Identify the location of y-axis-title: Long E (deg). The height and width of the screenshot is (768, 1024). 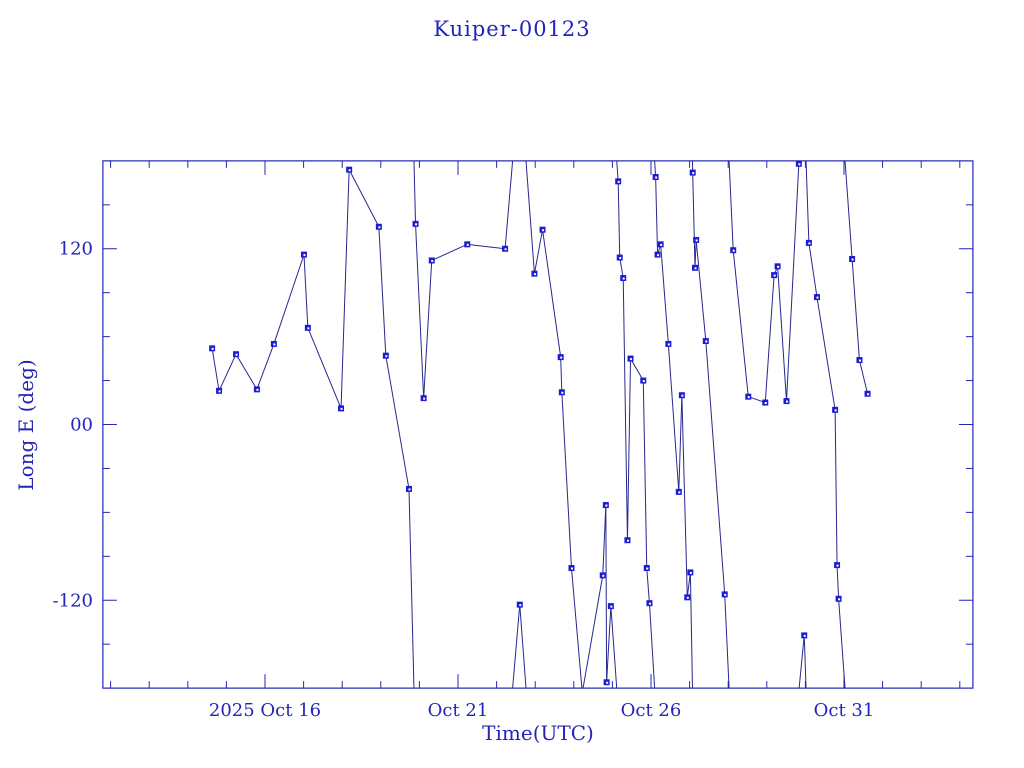
(26, 425).